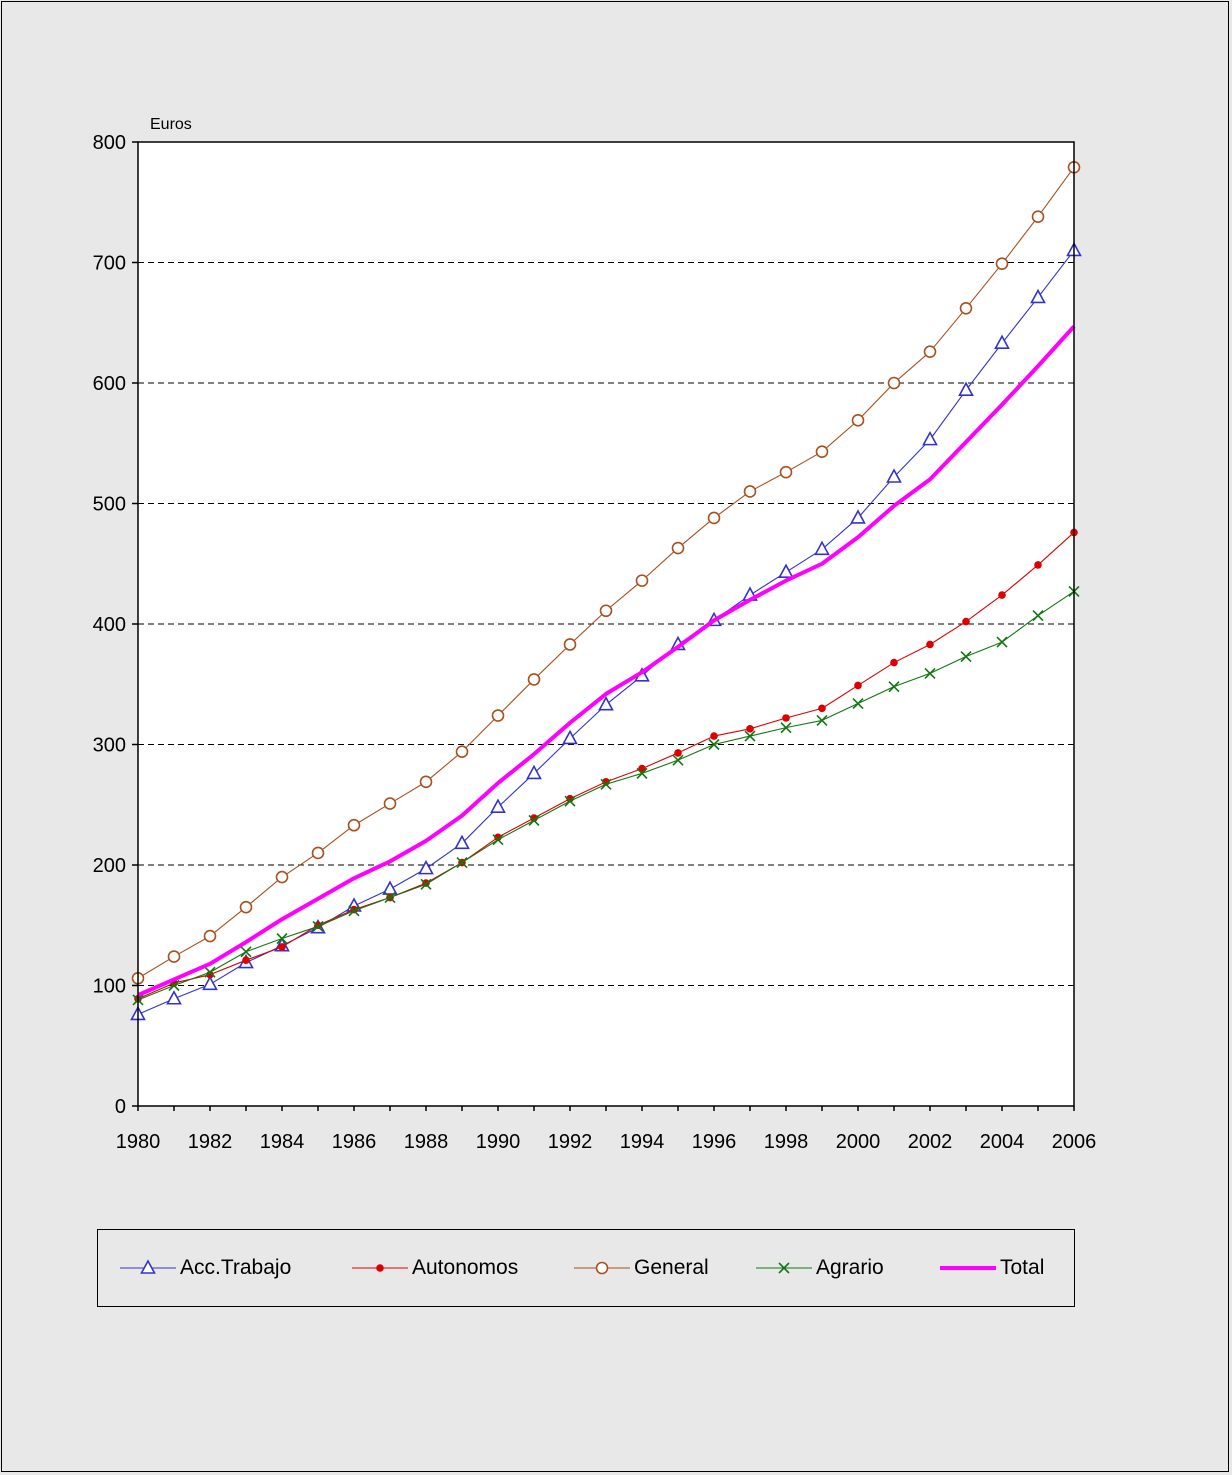 The image size is (1232, 1475). I want to click on y-axis-unit-label: Euros, so click(171, 124).